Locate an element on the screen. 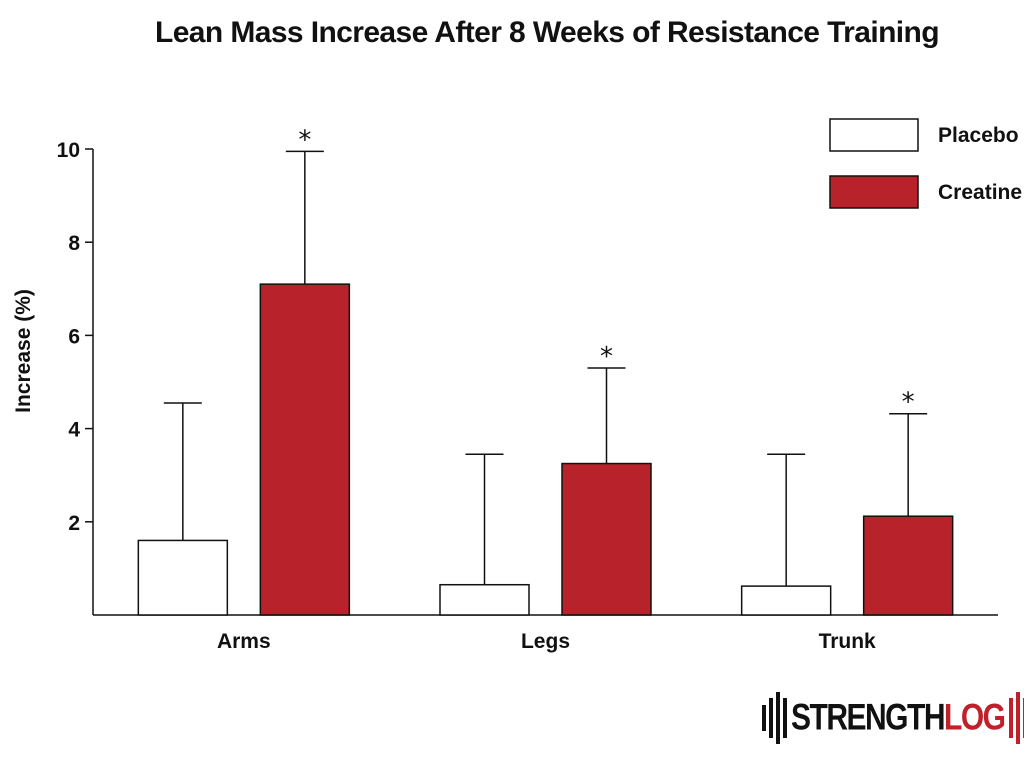  bar-creatine-trunk is located at coordinates (908, 565).